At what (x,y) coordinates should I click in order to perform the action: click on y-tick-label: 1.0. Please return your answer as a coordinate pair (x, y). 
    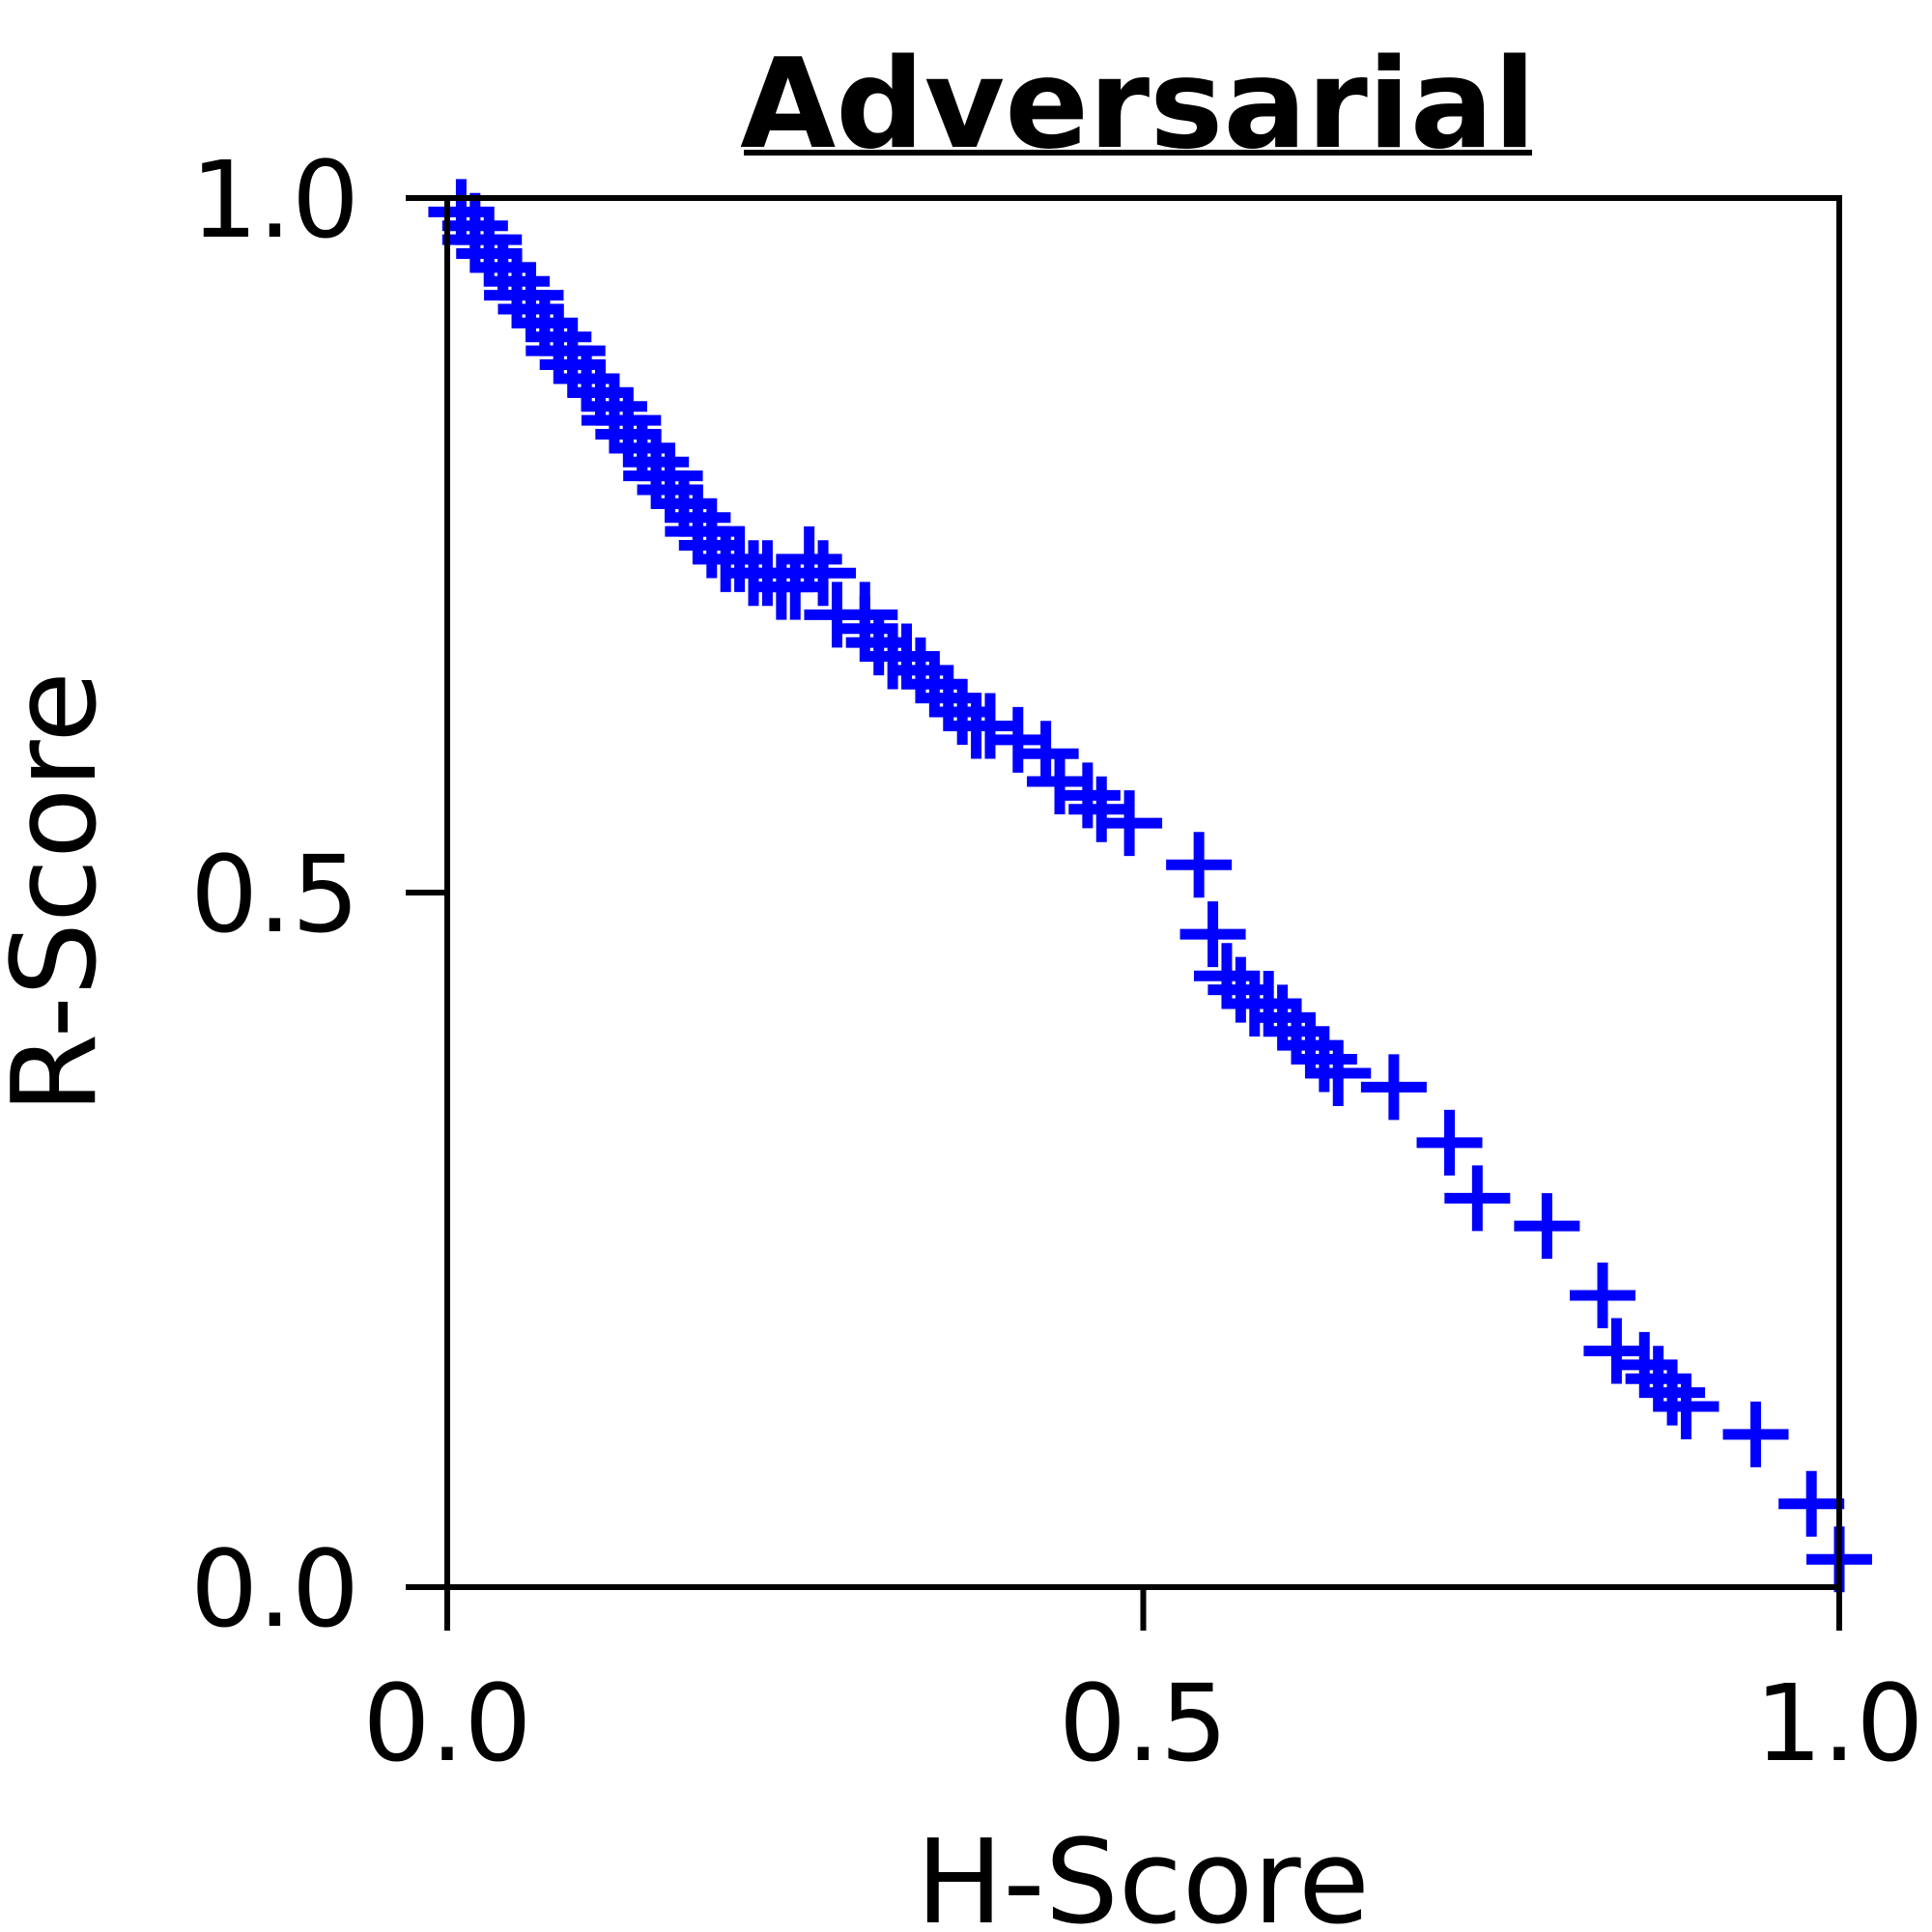
    Looking at the image, I should click on (274, 200).